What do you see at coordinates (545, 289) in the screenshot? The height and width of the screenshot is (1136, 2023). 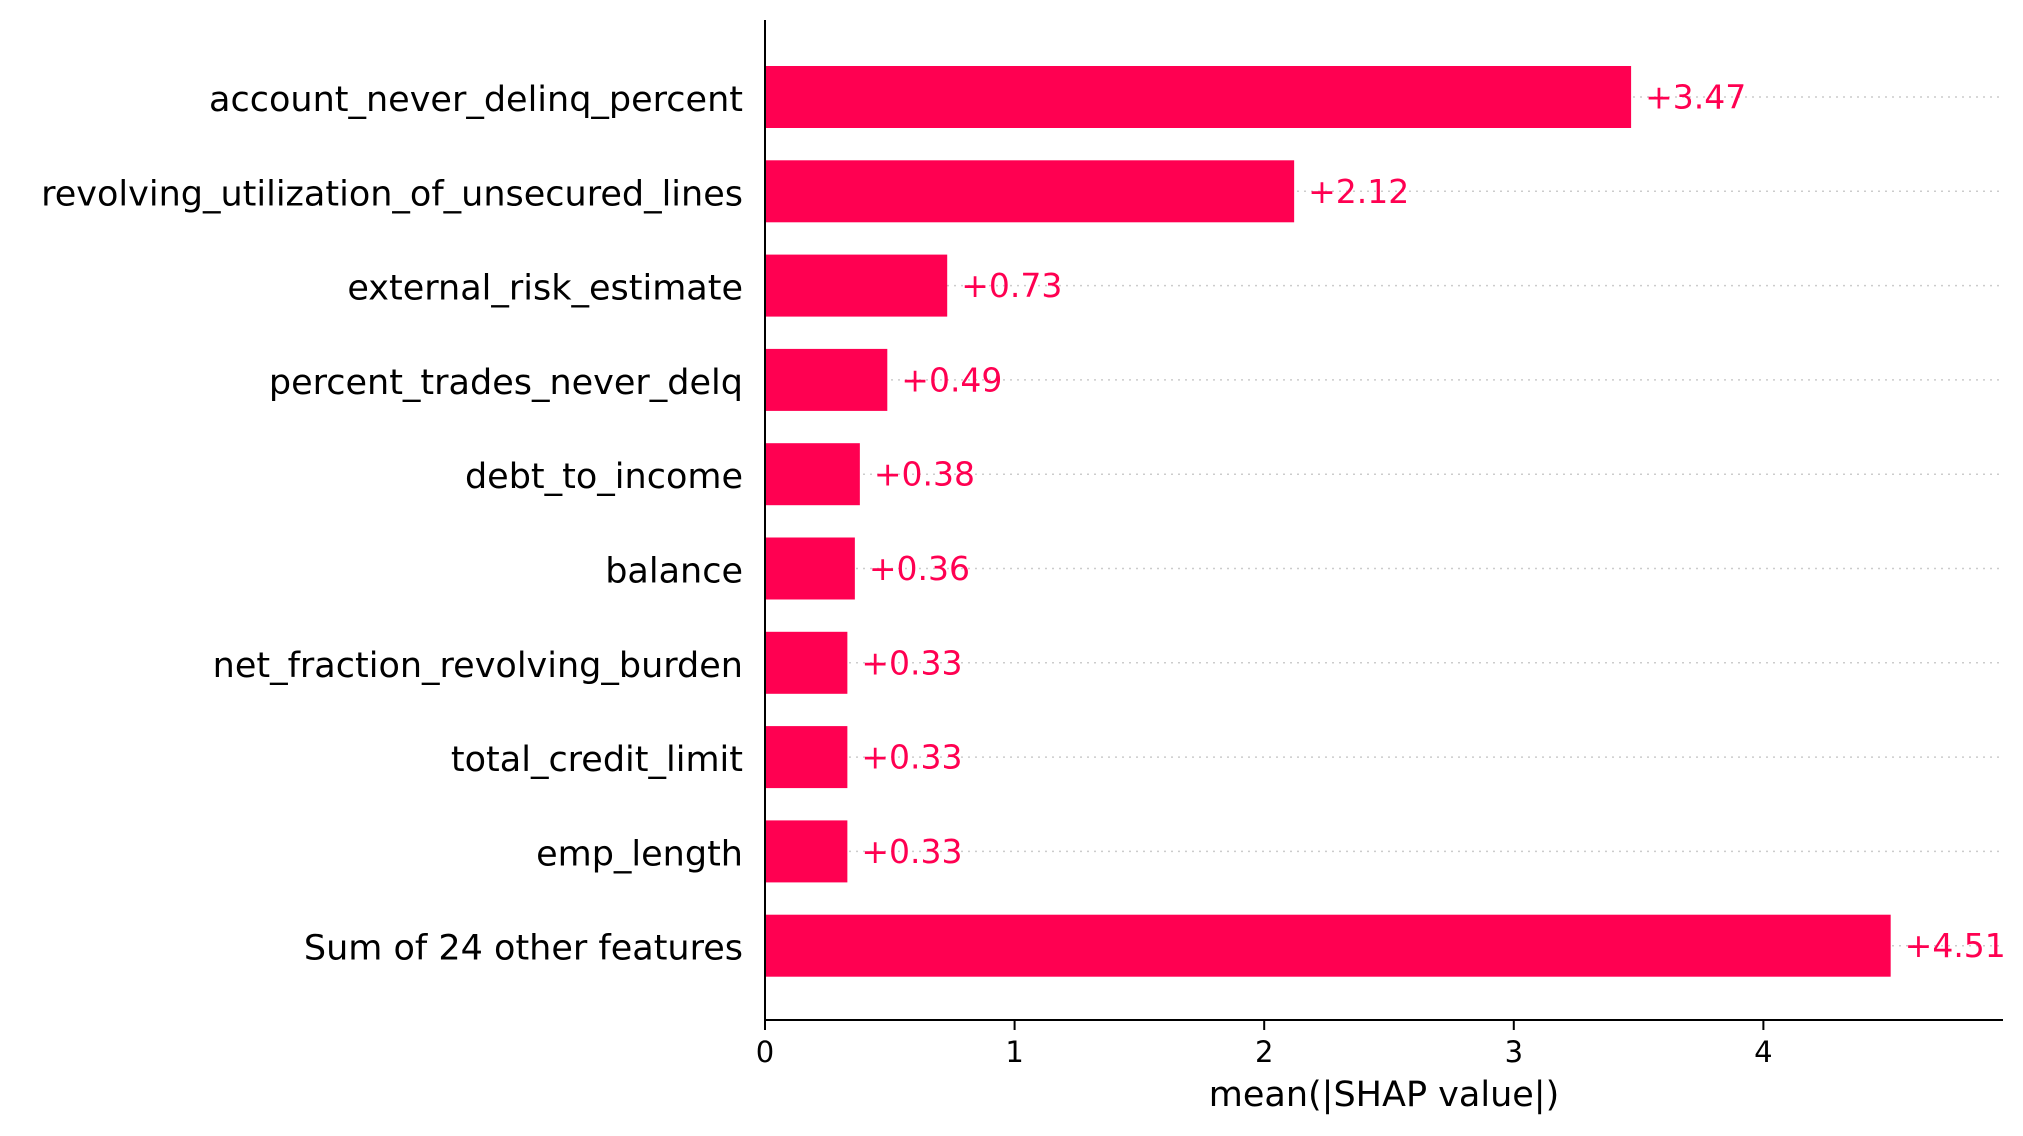 I see `category-label: external_risk_estimate` at bounding box center [545, 289].